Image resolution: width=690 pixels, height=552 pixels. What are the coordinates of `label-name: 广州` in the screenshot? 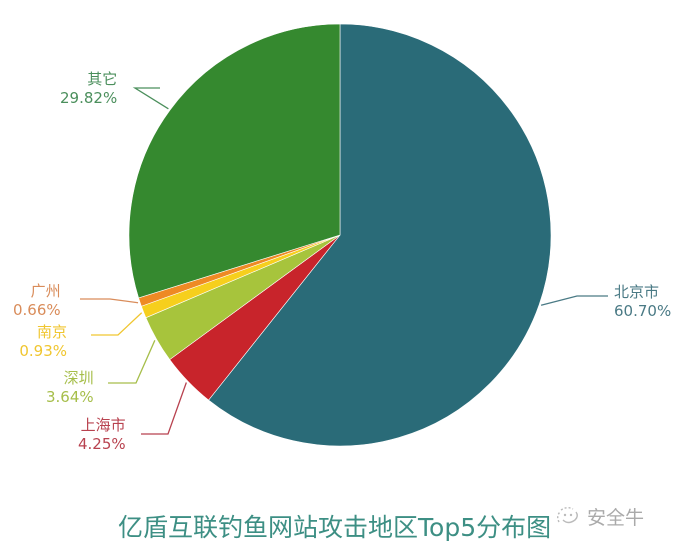 It's located at (45, 291).